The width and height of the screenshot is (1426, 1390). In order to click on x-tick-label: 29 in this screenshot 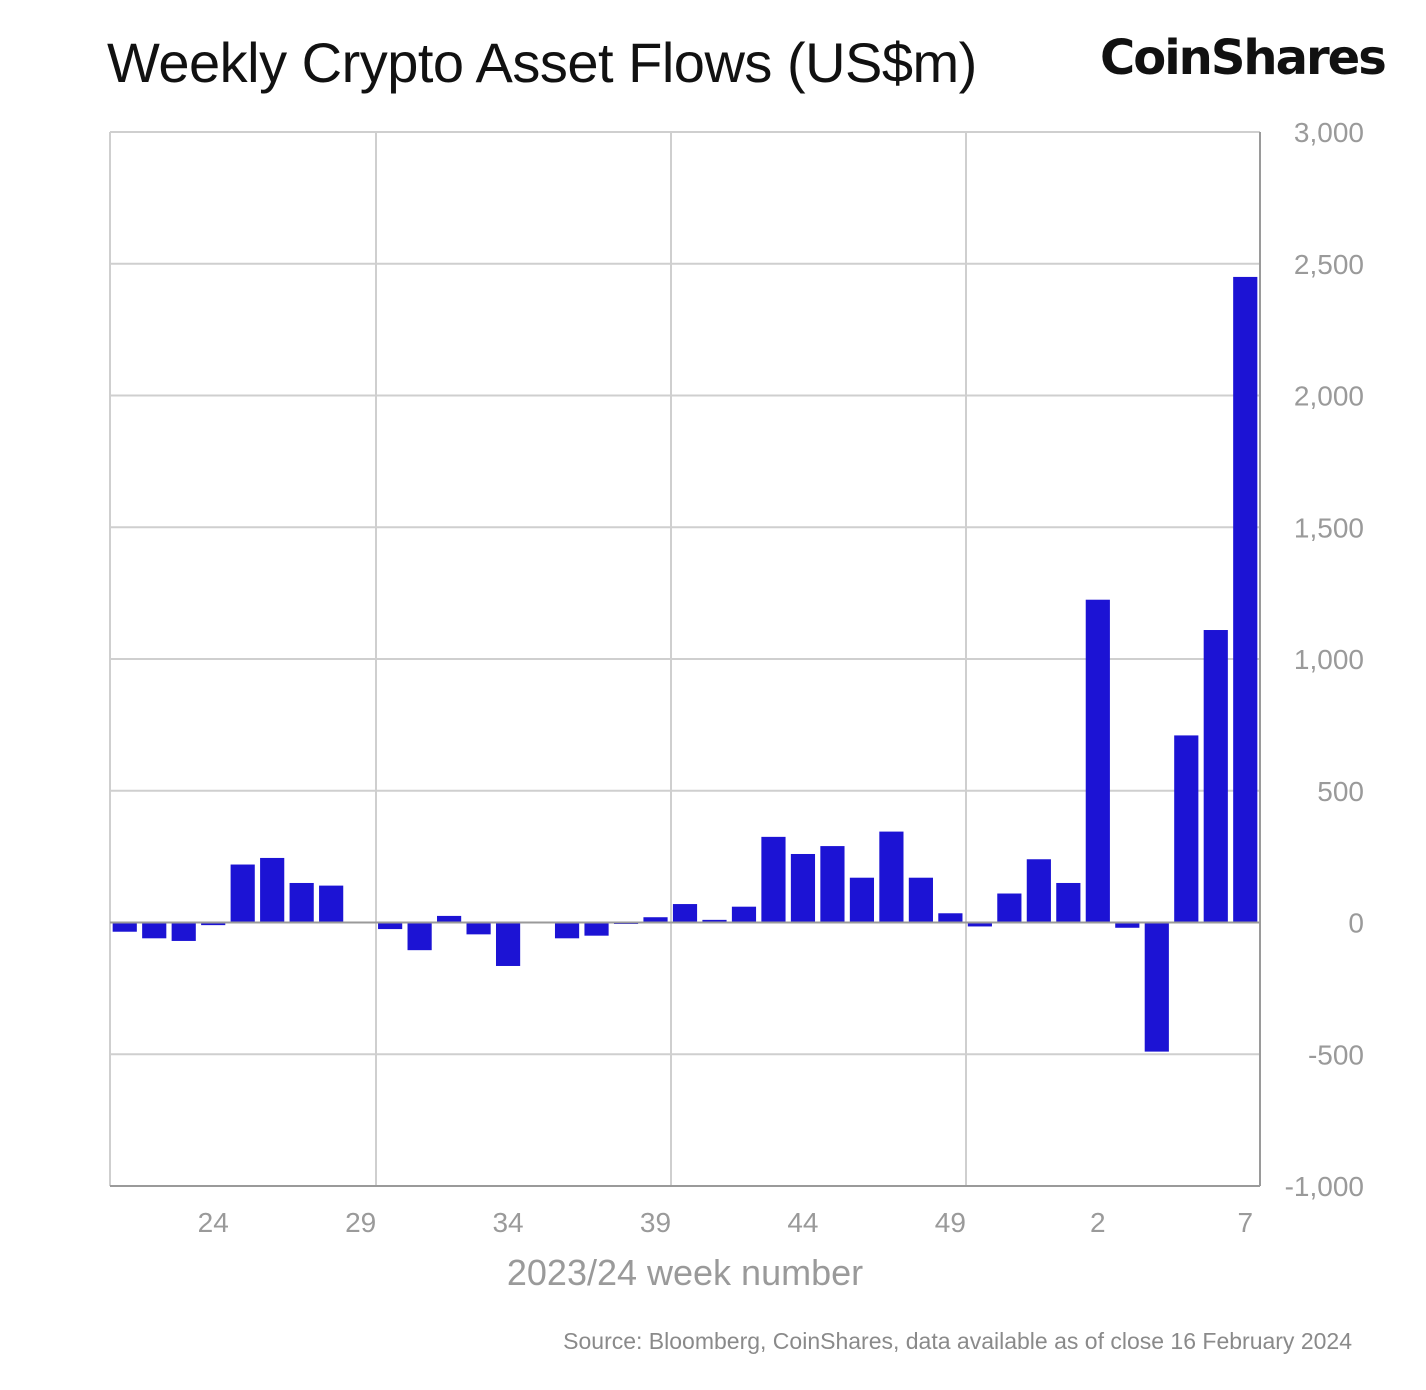, I will do `click(360, 1222)`.